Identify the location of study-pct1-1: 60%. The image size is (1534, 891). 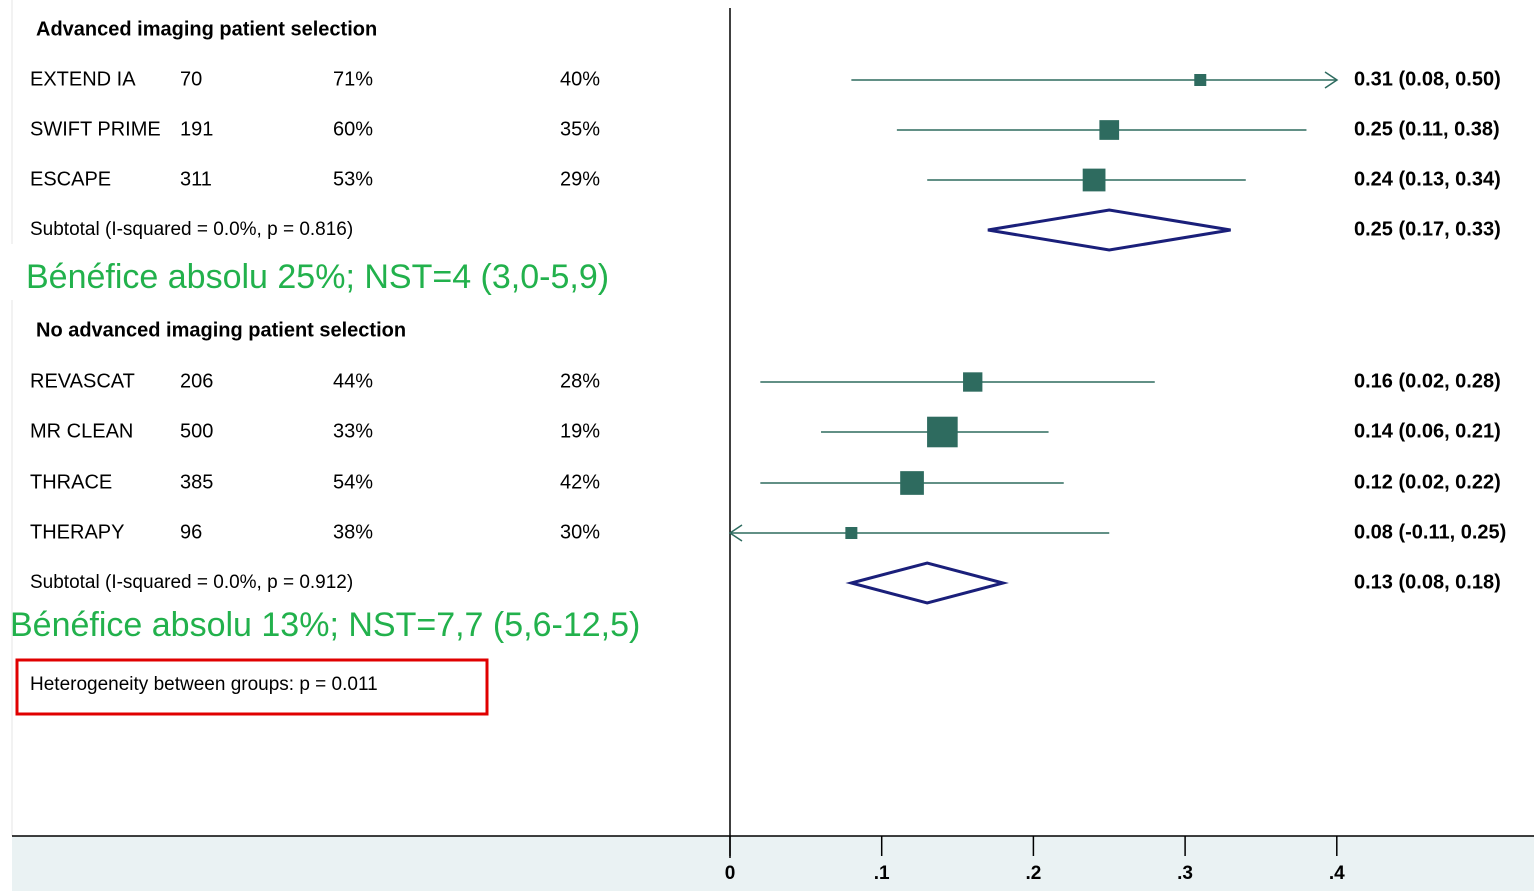
(353, 129).